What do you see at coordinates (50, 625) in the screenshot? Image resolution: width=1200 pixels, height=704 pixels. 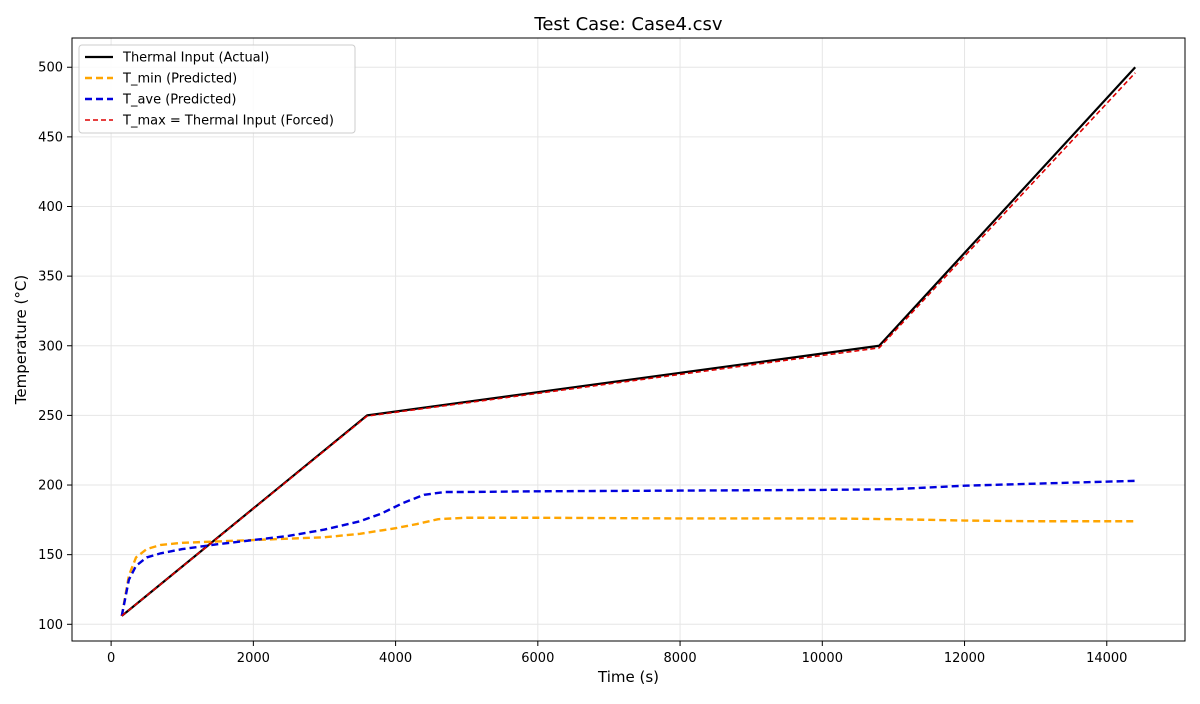 I see `y-tick-label: 100` at bounding box center [50, 625].